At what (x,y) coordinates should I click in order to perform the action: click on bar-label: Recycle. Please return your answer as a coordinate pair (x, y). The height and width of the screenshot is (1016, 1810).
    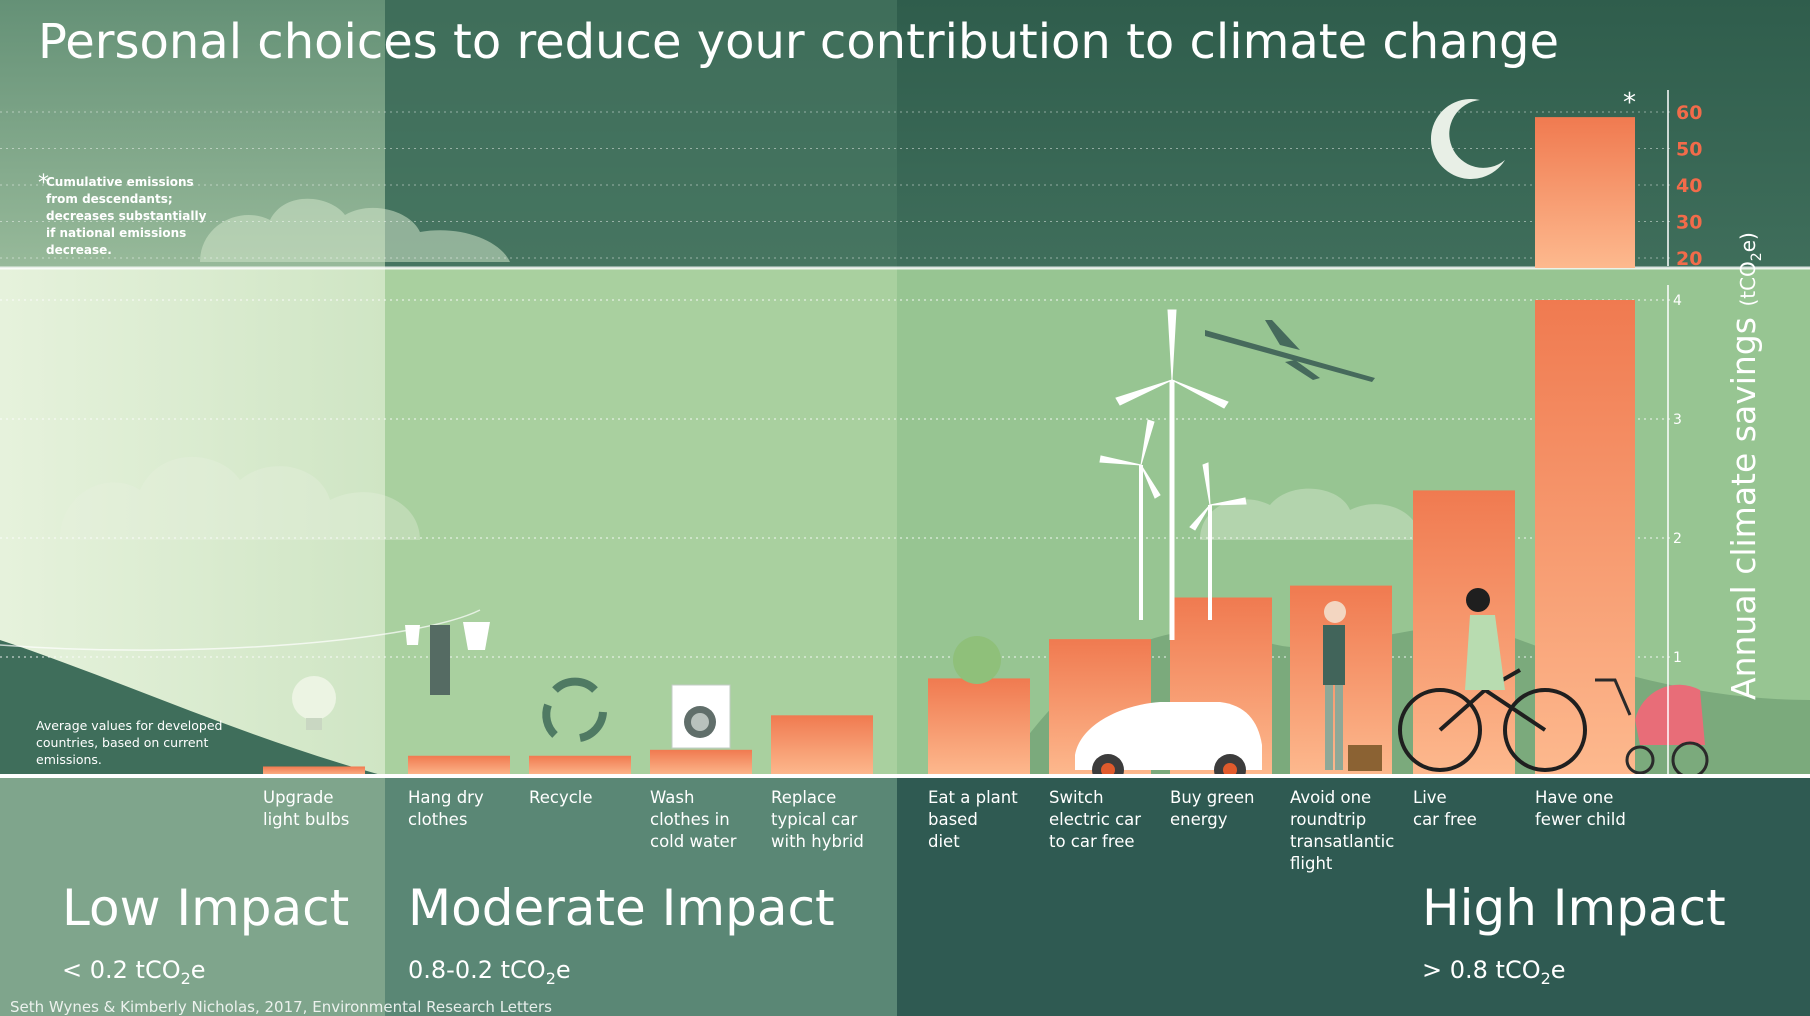
    Looking at the image, I should click on (561, 797).